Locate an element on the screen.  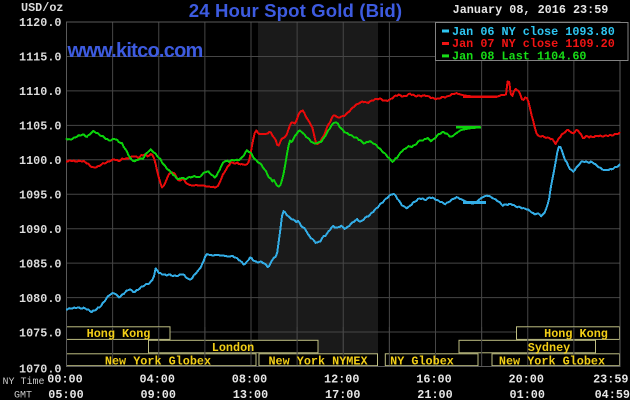
svg-text: 1080.0 is located at coordinates (40, 299).